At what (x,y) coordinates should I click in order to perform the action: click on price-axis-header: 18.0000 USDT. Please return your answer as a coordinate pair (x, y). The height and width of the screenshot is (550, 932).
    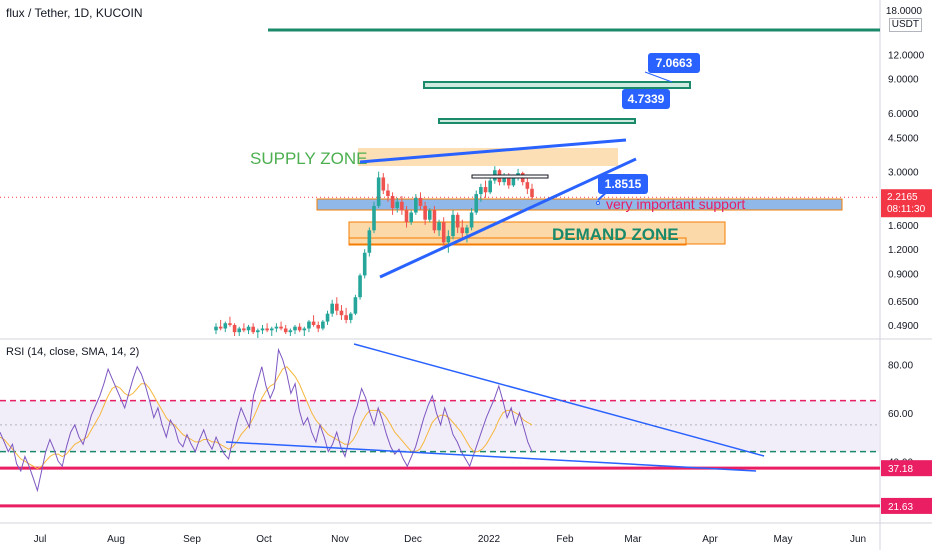
    Looking at the image, I should click on (904, 19).